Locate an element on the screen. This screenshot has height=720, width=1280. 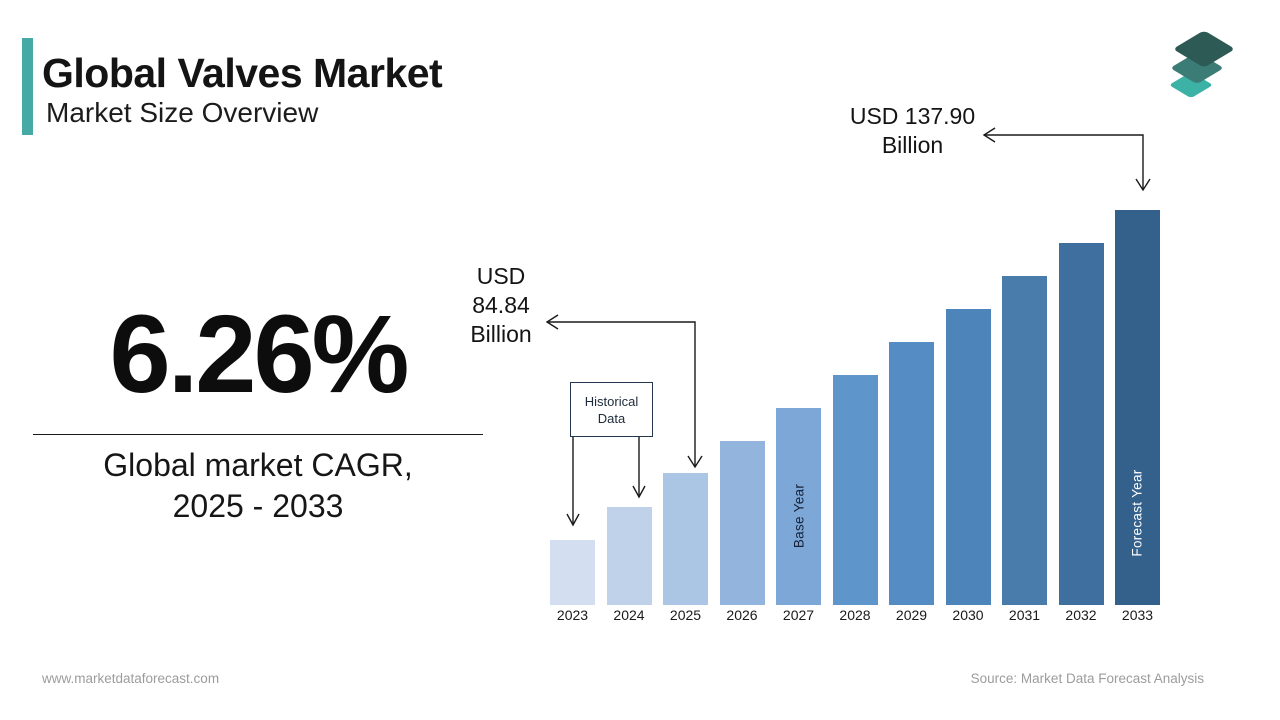
forecast-year-label: Forecast Year is located at coordinates (1137, 513).